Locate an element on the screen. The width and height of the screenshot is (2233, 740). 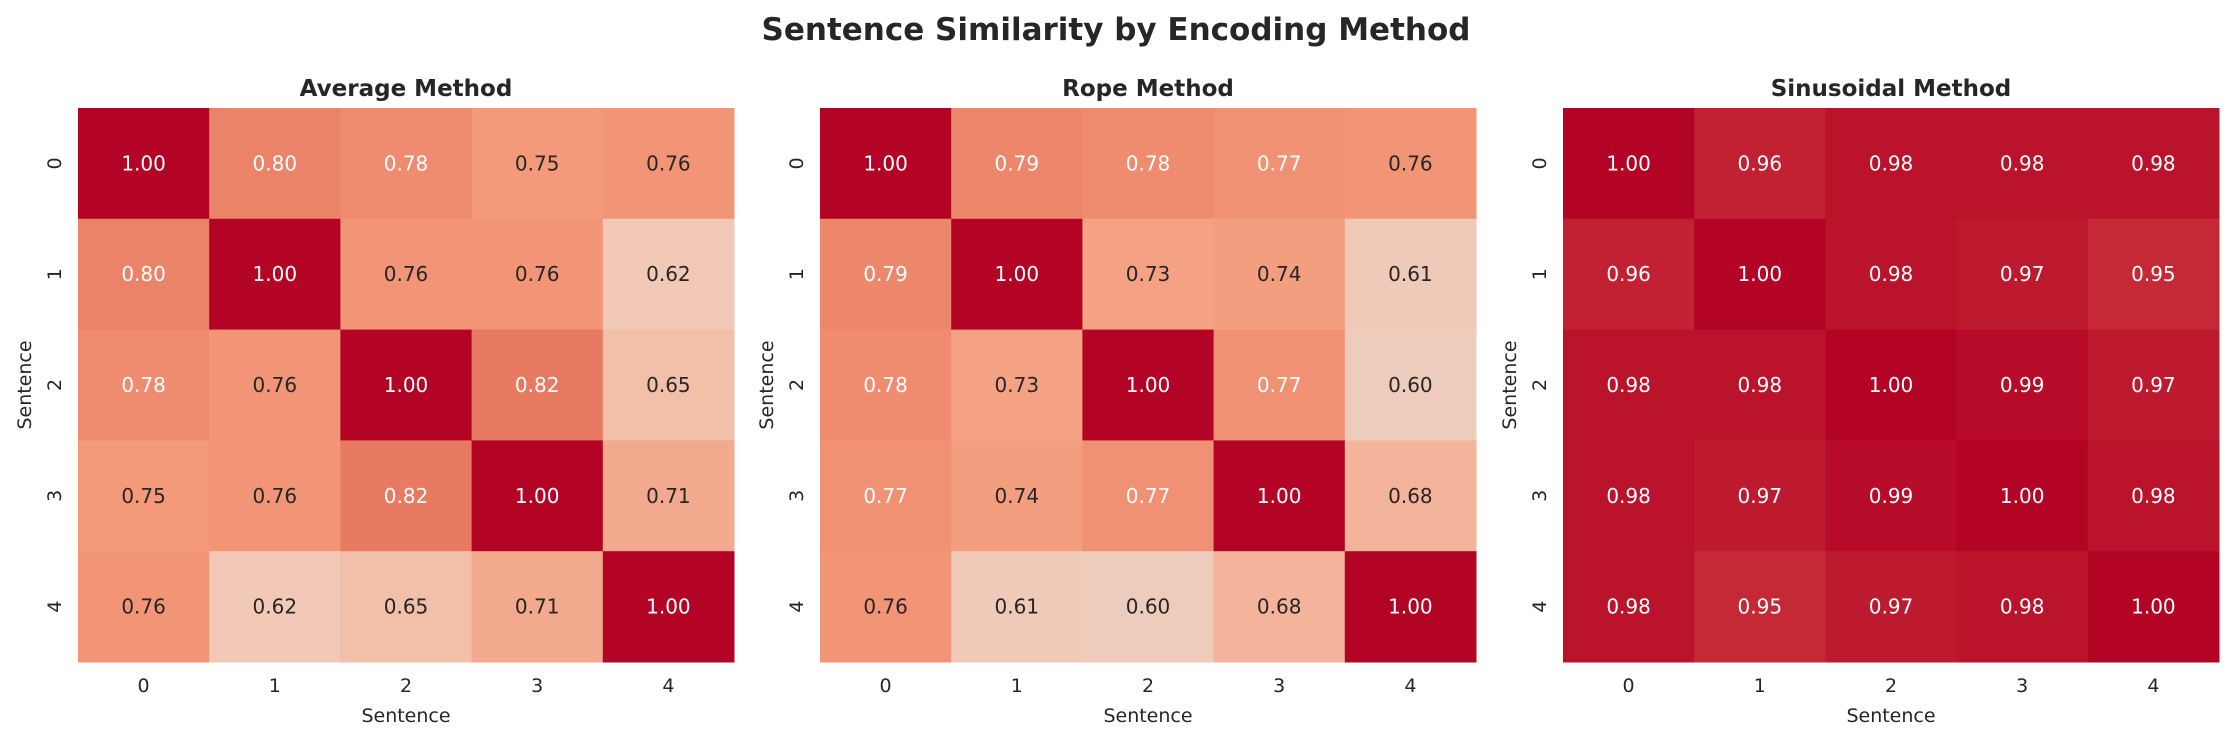
cell-label: 0.73 is located at coordinates (1017, 385).